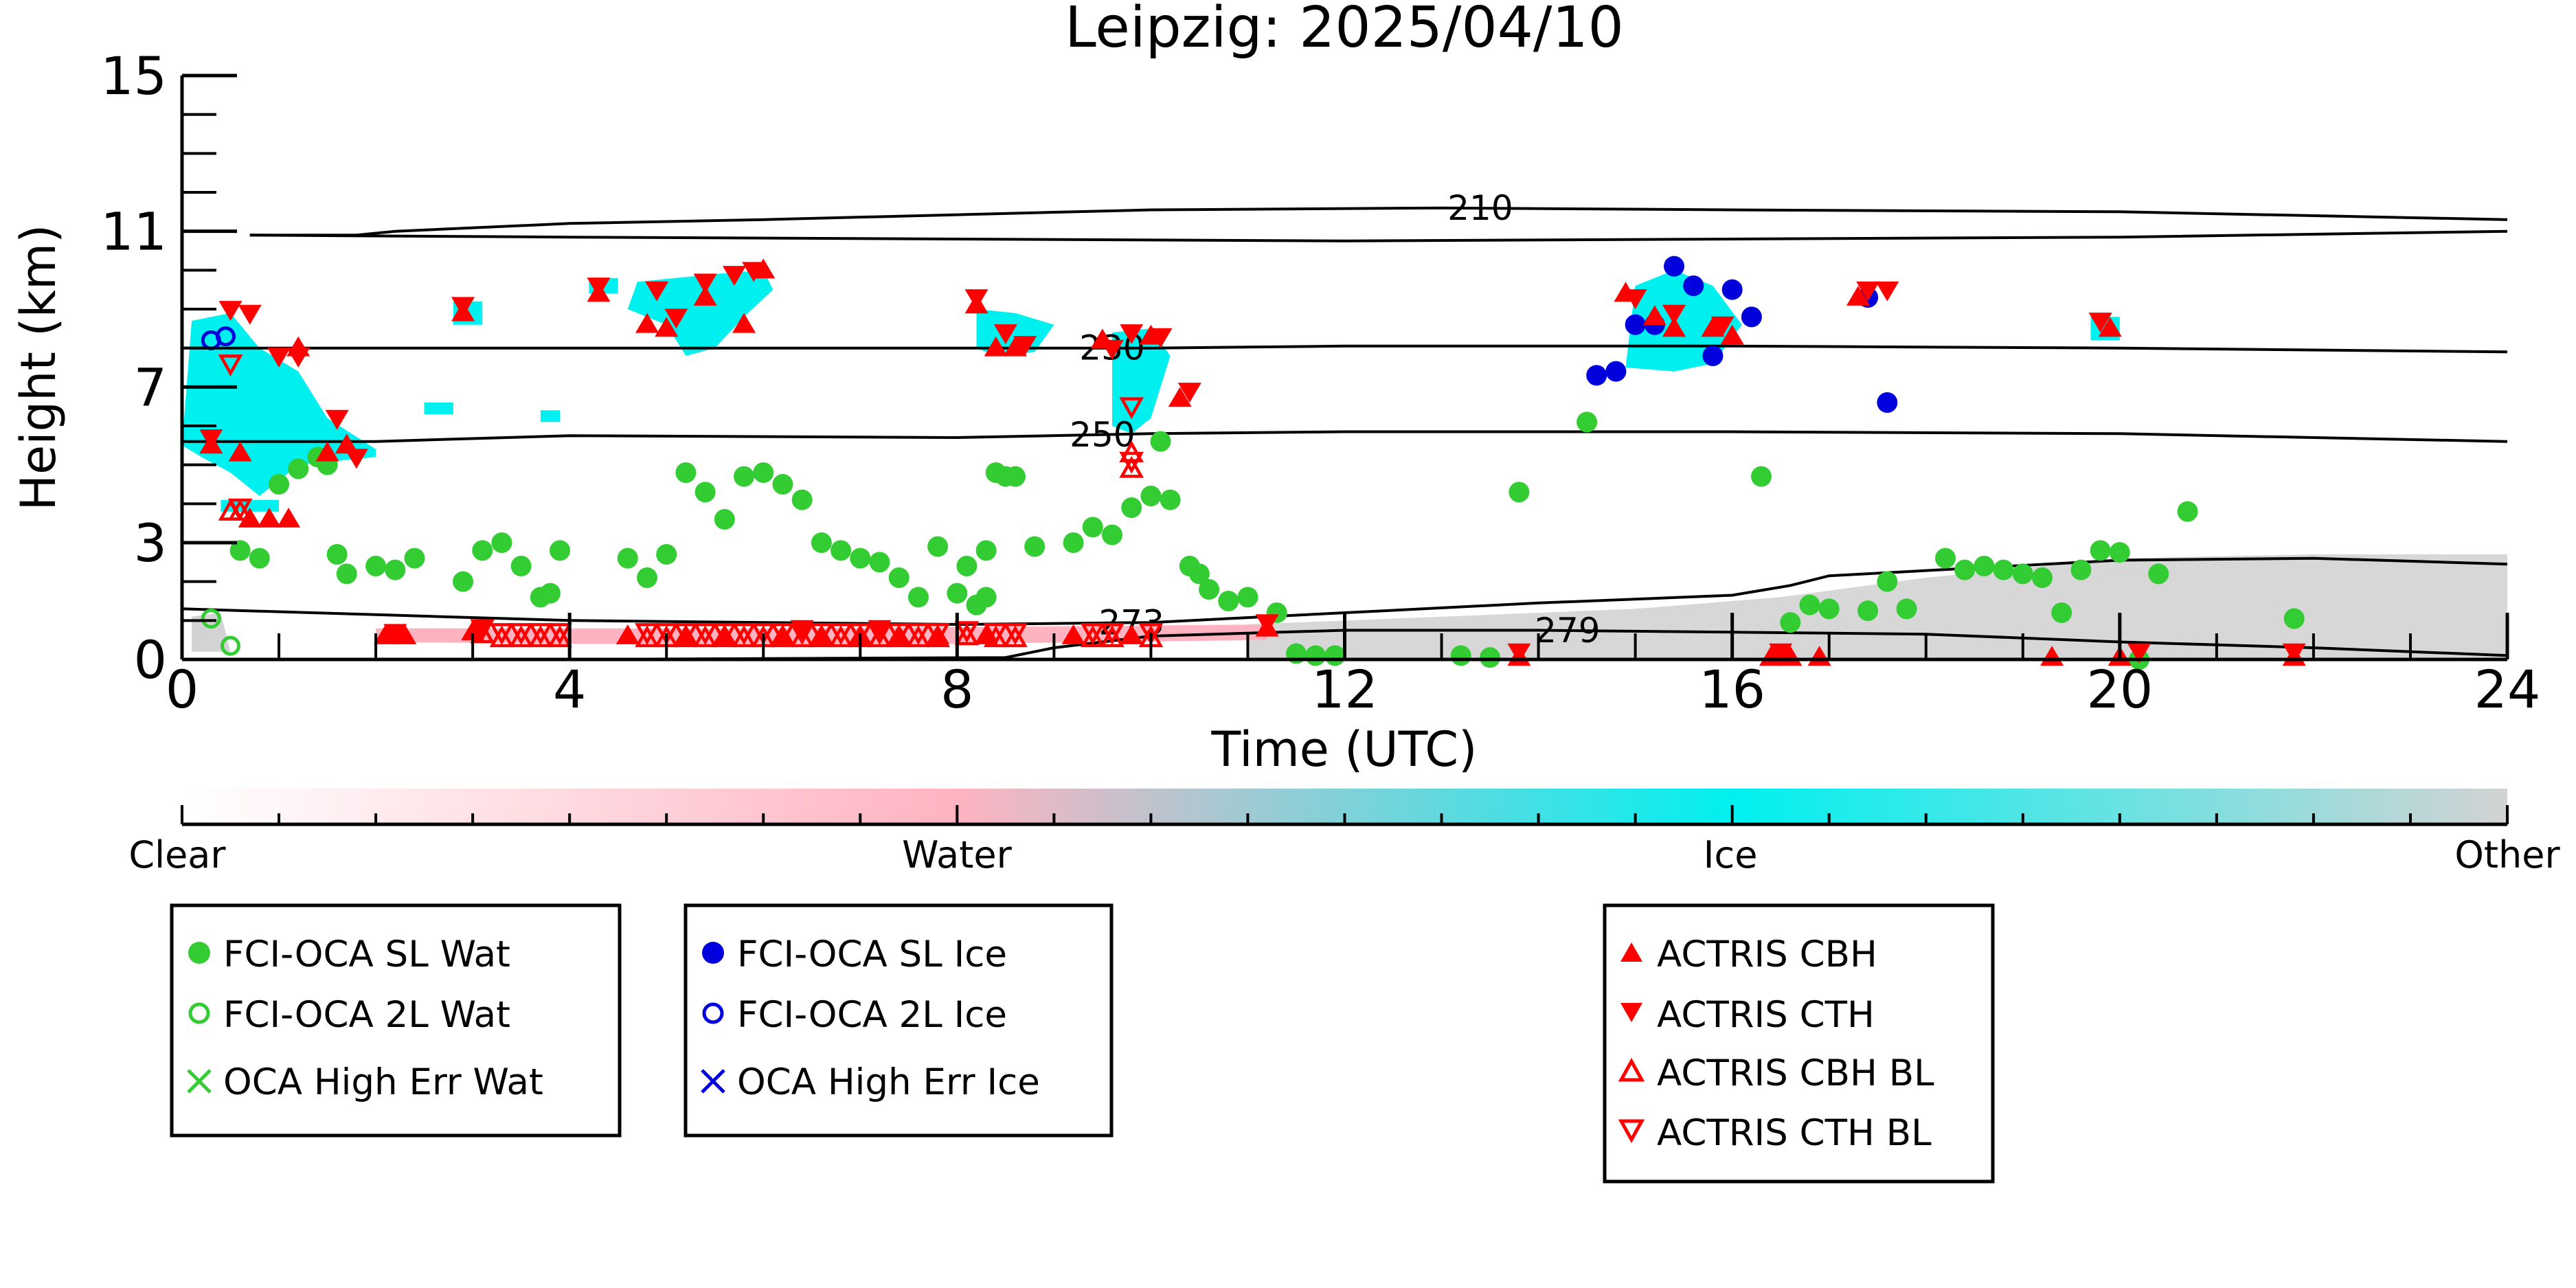 This screenshot has height=1288, width=2576. I want to click on contour-label-250: 250, so click(1102, 435).